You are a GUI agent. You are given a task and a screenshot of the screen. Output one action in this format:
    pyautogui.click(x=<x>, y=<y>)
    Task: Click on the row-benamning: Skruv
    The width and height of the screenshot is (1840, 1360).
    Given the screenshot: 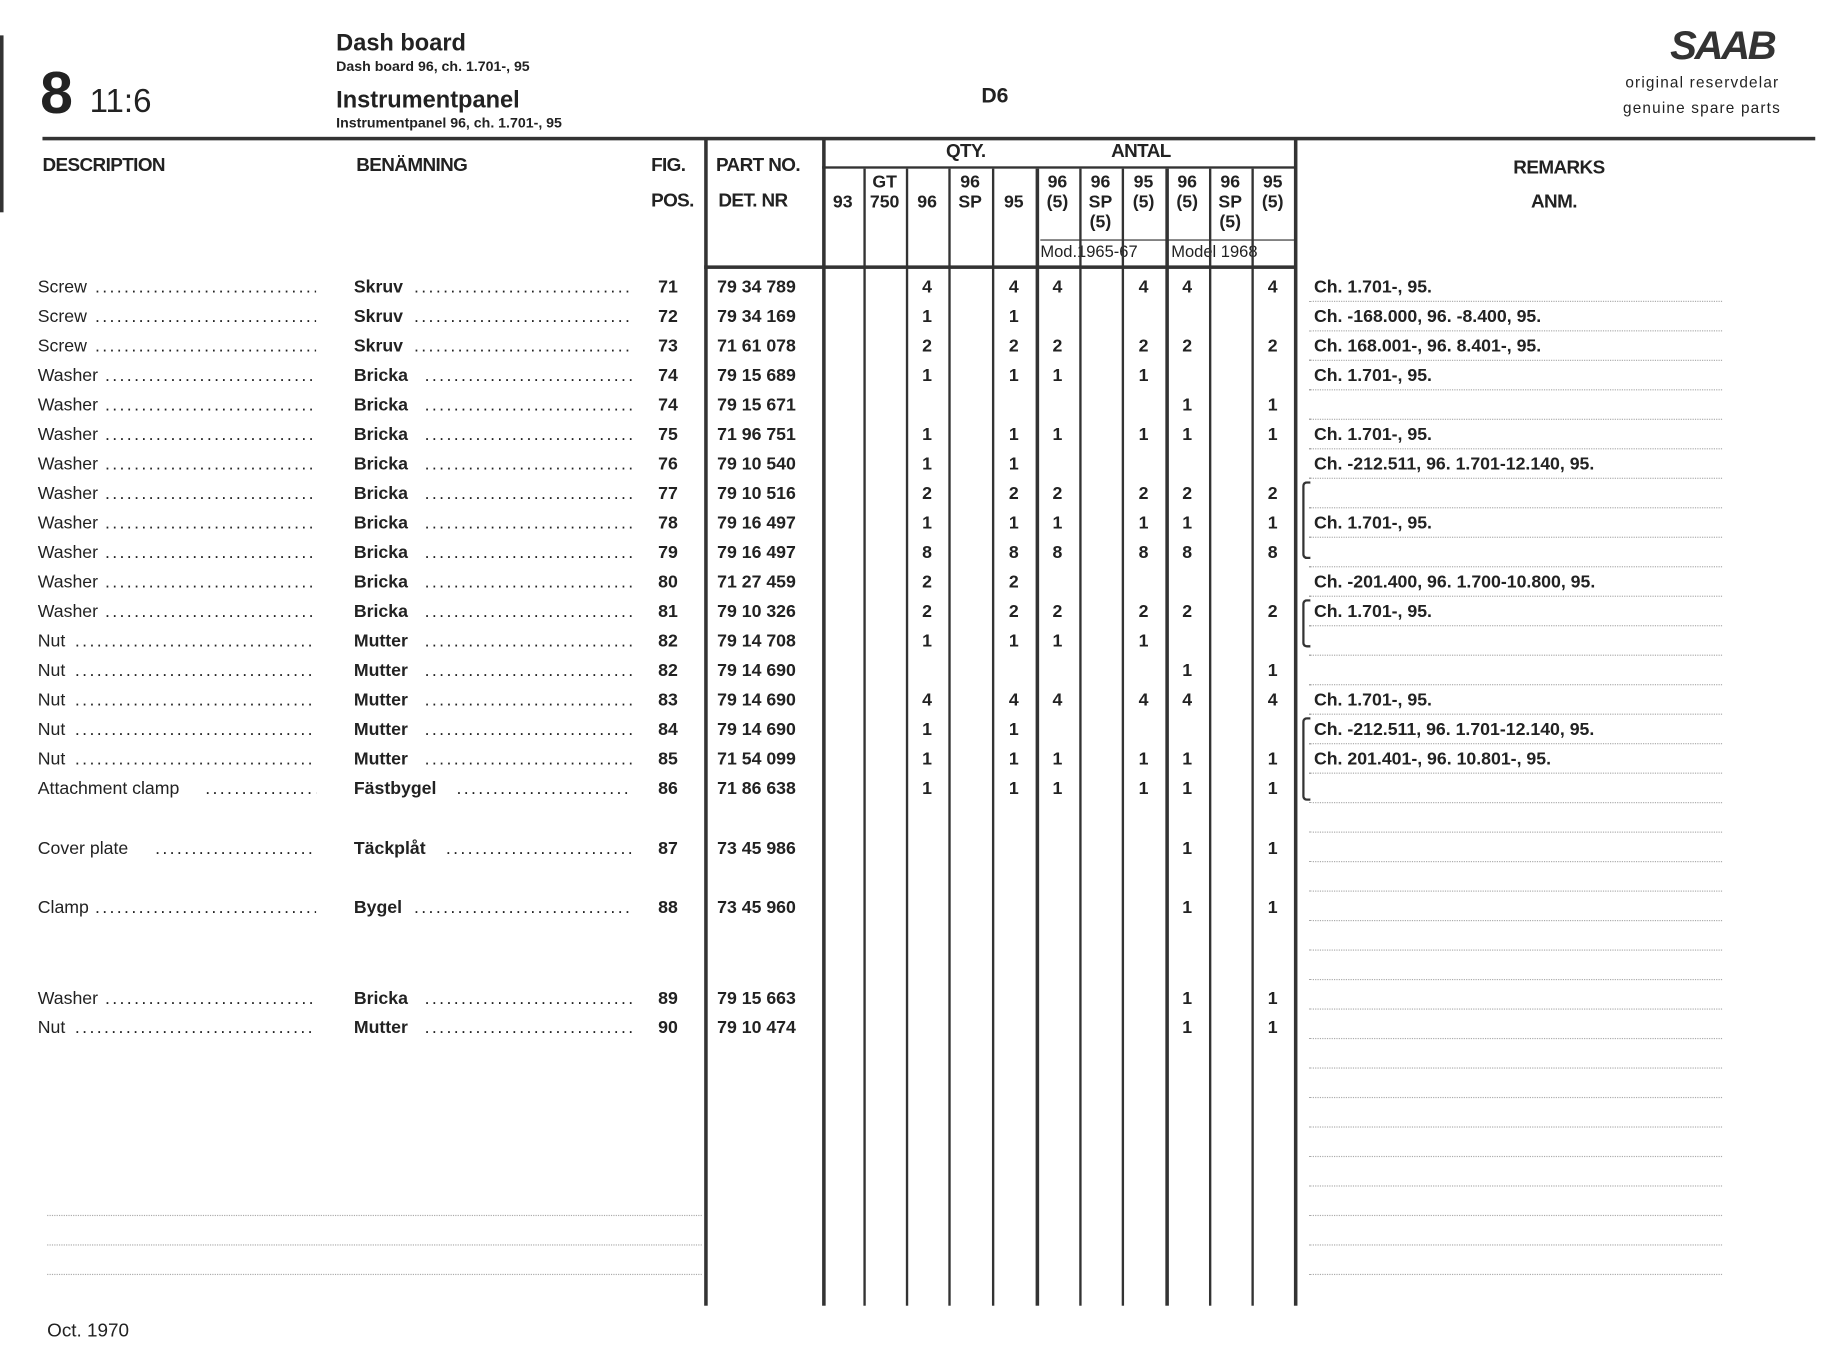 What is the action you would take?
    pyautogui.click(x=378, y=346)
    